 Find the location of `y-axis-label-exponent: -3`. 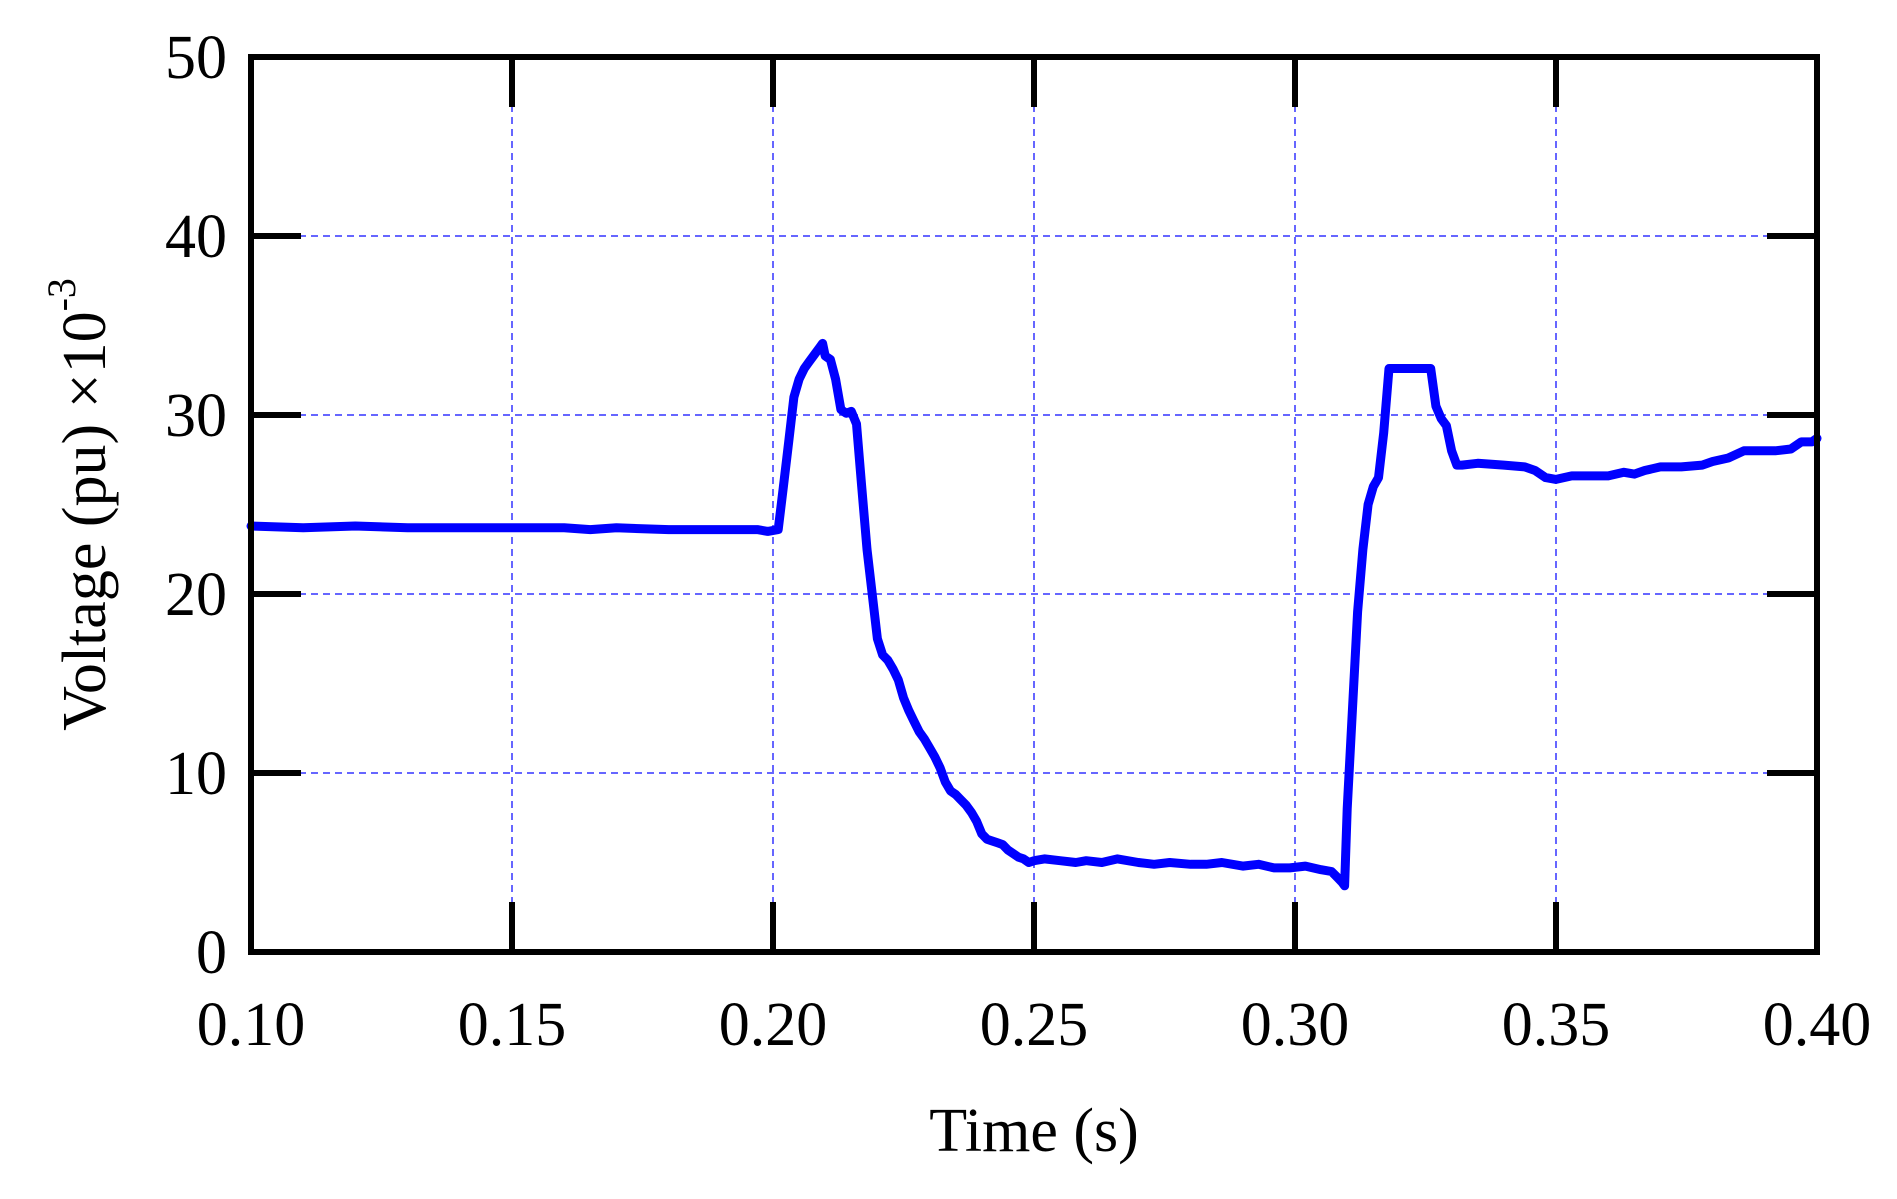

y-axis-label-exponent: -3 is located at coordinates (61, 294).